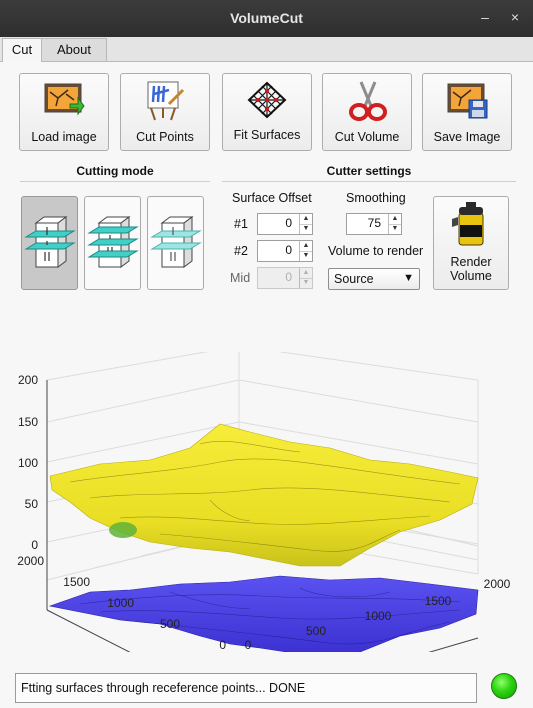 The width and height of the screenshot is (533, 708). I want to click on tab-about: About, so click(74, 49).